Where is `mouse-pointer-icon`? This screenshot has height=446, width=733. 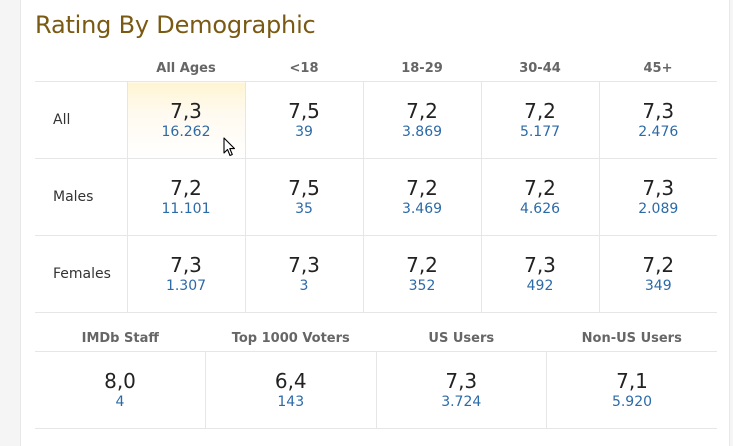
mouse-pointer-icon is located at coordinates (229, 147).